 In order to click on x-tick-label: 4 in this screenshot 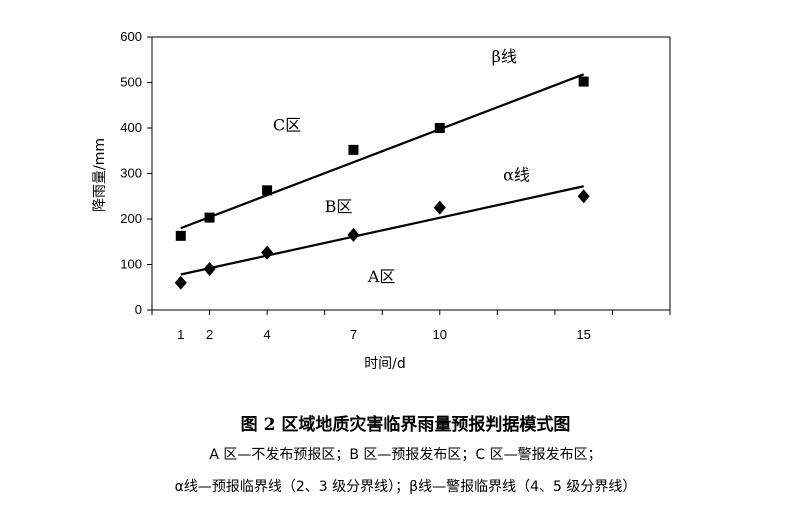, I will do `click(266, 334)`.